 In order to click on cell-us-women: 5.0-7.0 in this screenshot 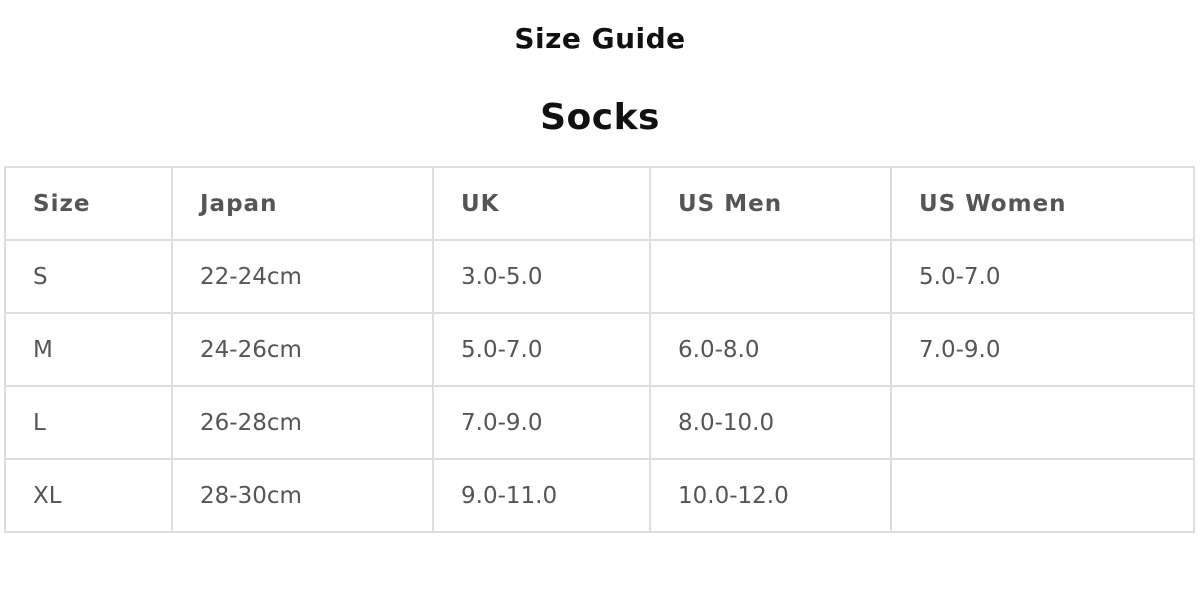, I will do `click(1042, 276)`.